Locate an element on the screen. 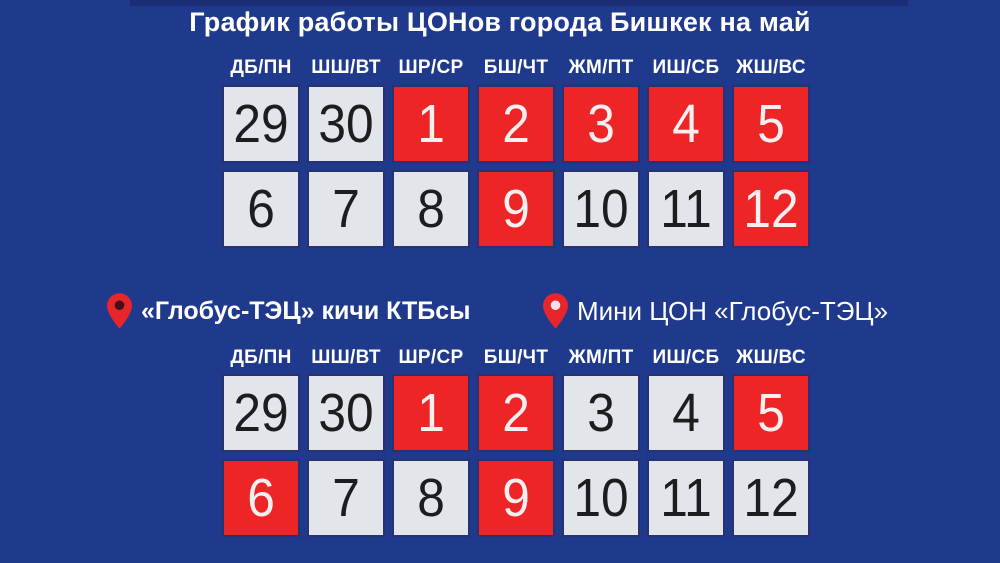 This screenshot has height=563, width=1000. location-globus-tec-branch: «Глобус-ТЭЦ» кичи КТБсы is located at coordinates (289, 311).